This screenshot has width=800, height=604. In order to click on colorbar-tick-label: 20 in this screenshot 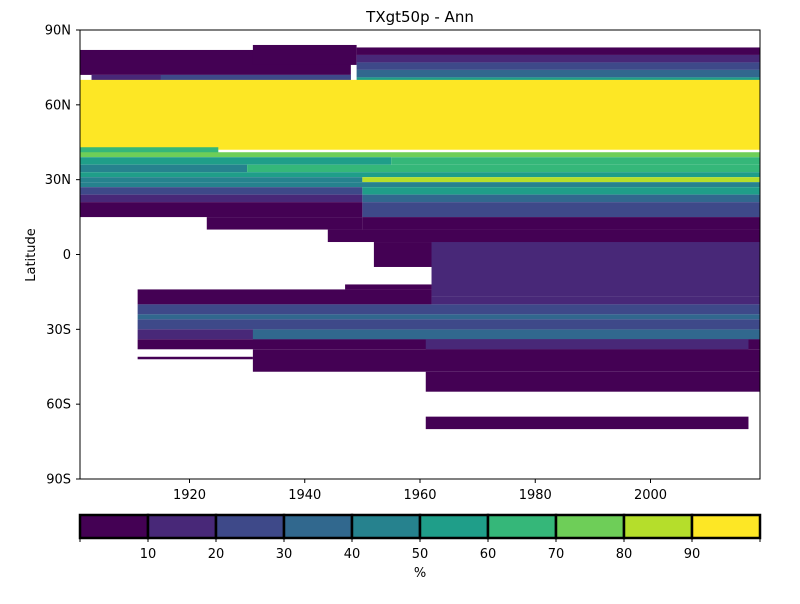, I will do `click(216, 554)`.